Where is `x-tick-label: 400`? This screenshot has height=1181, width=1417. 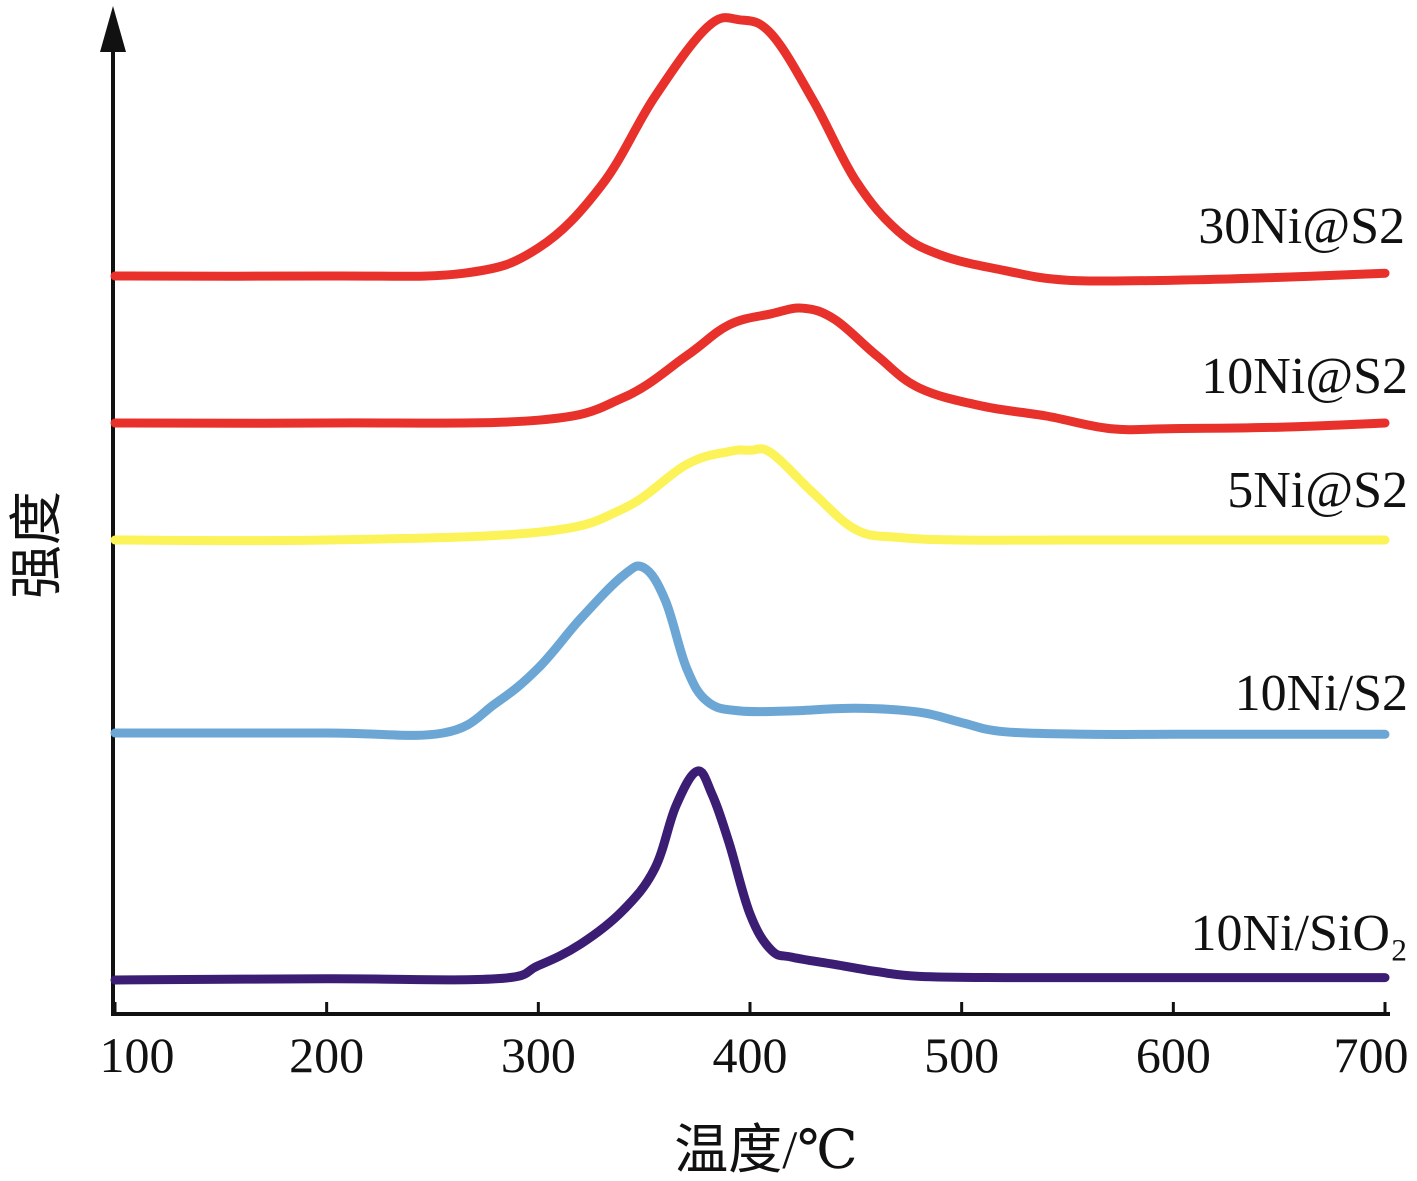
x-tick-label: 400 is located at coordinates (750, 1055).